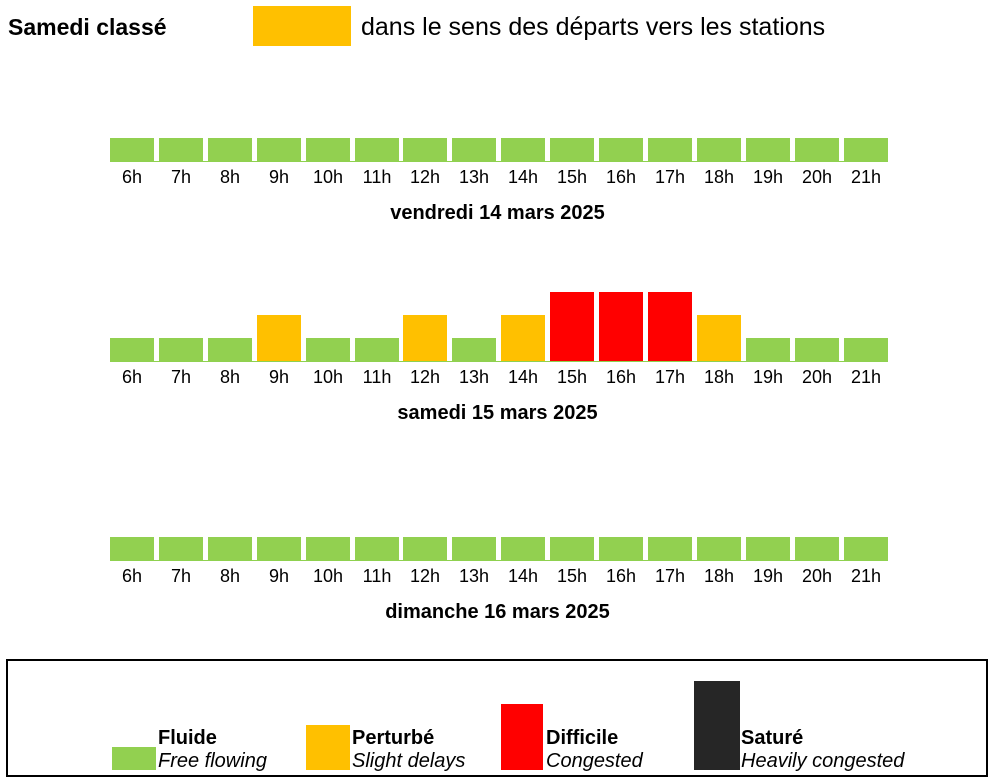  I want to click on legend-sublabel-difficile: Congested, so click(594, 761).